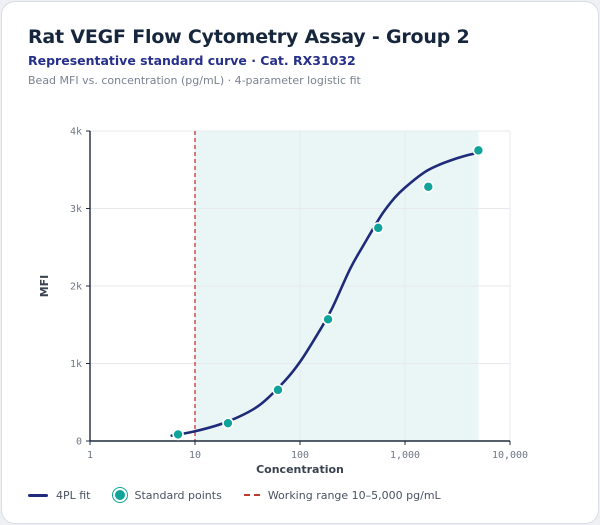 This screenshot has height=525, width=600. I want to click on legend-points-label: Standard points, so click(178, 495).